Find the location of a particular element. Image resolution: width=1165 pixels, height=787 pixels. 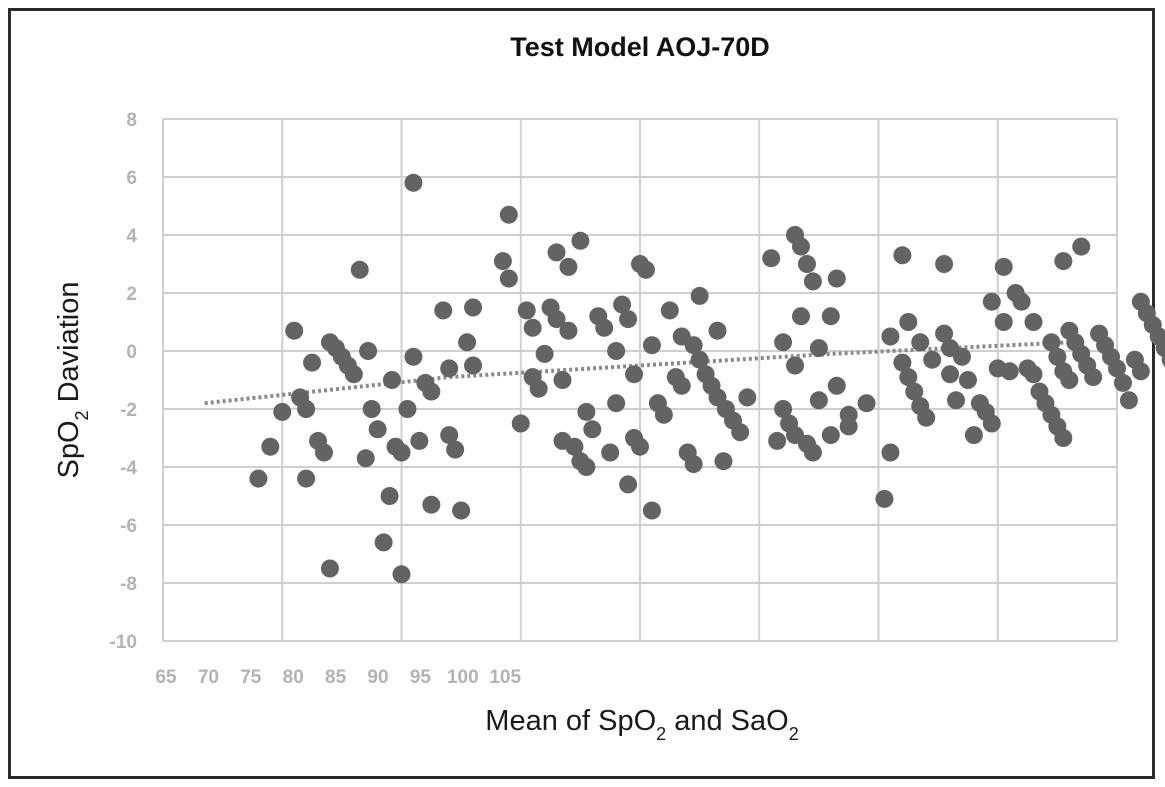

x-axis-ticks: 65 70 75 80 85 90 95 100 105 is located at coordinates (338, 677).